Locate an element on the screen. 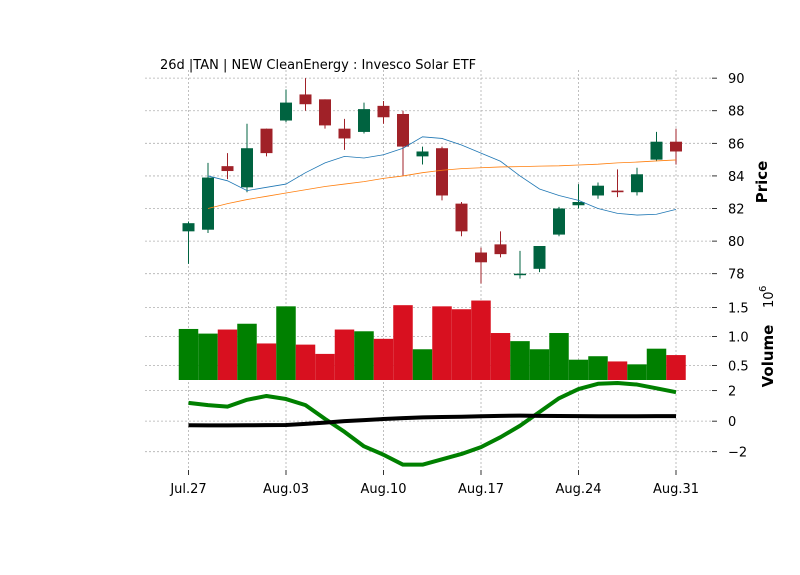  volume-scale-label: 10 6 is located at coordinates (767, 297).